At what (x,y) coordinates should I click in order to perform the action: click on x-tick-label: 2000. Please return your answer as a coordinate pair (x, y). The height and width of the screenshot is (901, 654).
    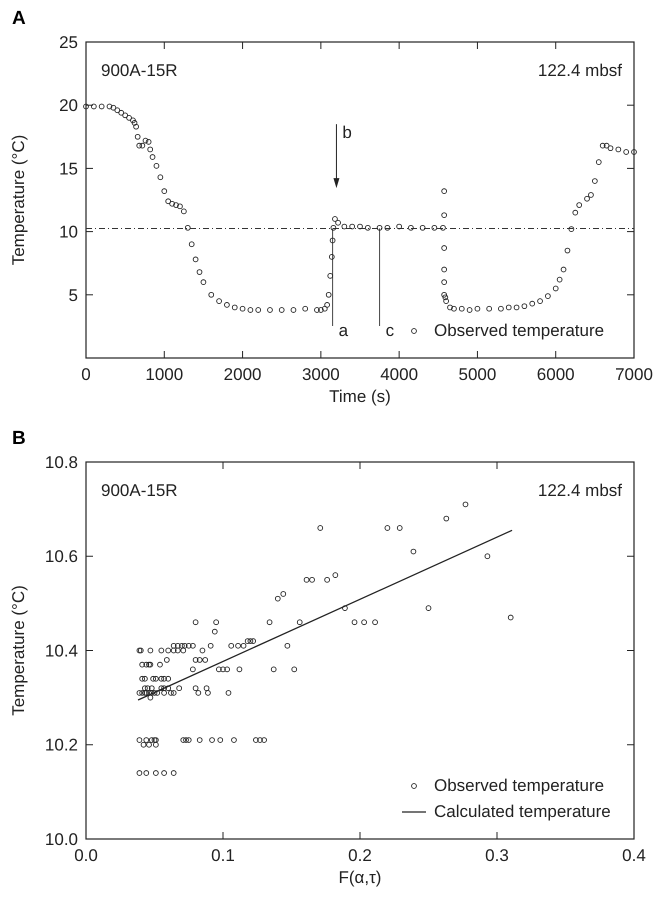
    Looking at the image, I should click on (243, 374).